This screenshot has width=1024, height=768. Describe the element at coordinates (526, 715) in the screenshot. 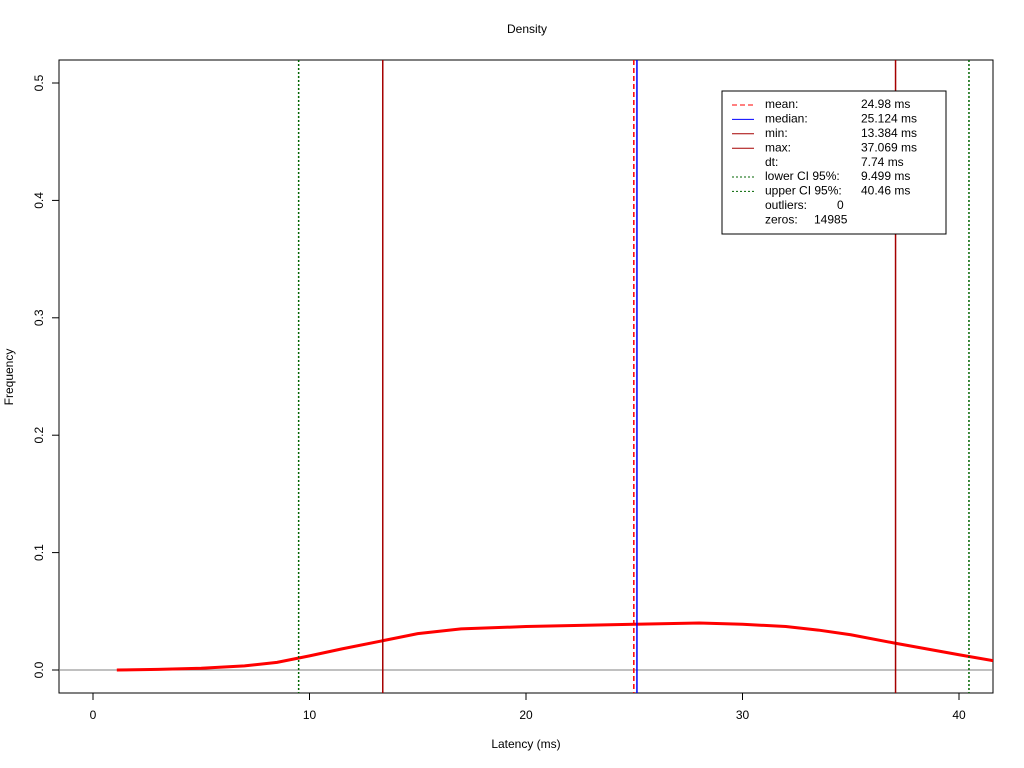

I see `x-tick-label: 20` at that location.